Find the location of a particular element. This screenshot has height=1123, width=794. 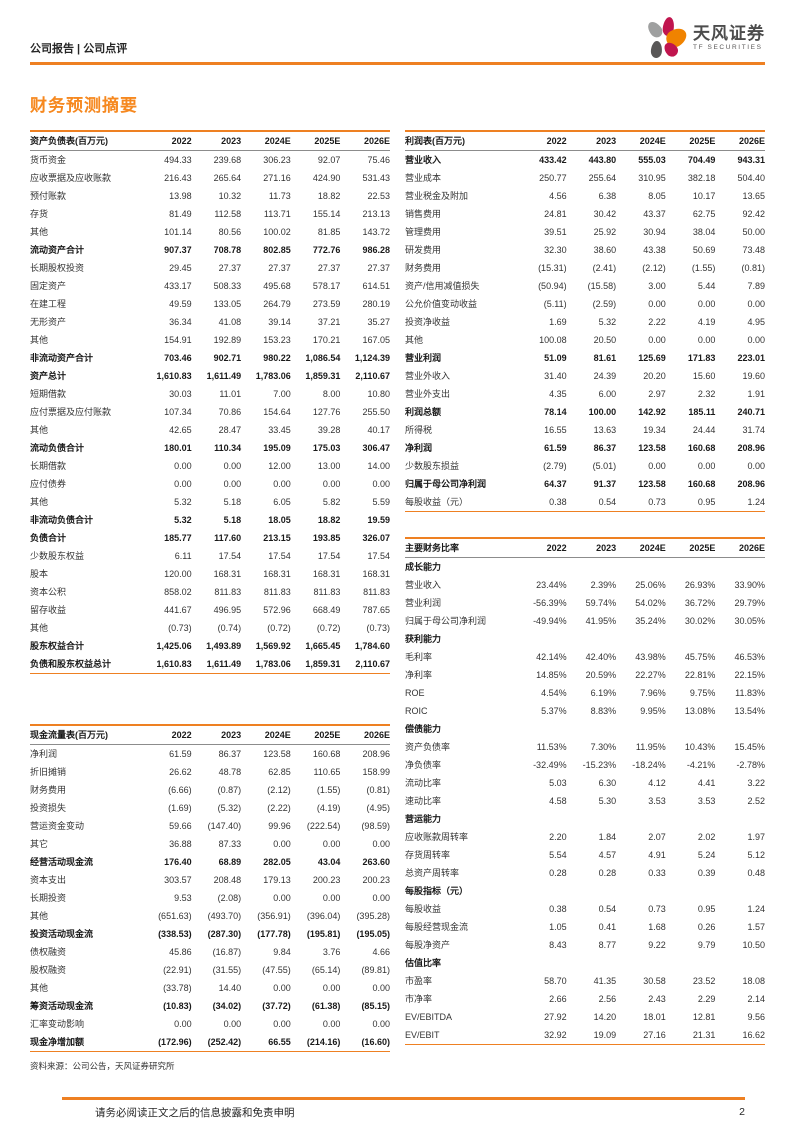

row-label: 营业利润 is located at coordinates (423, 358).